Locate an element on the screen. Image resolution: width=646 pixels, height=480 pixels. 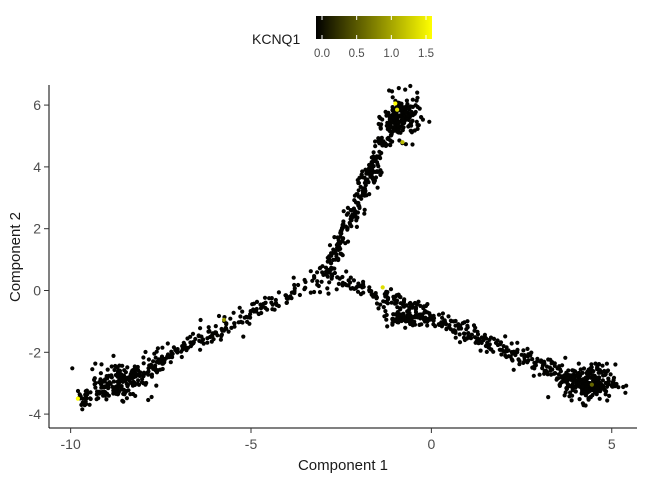
x-tick-label: -5 is located at coordinates (251, 444).